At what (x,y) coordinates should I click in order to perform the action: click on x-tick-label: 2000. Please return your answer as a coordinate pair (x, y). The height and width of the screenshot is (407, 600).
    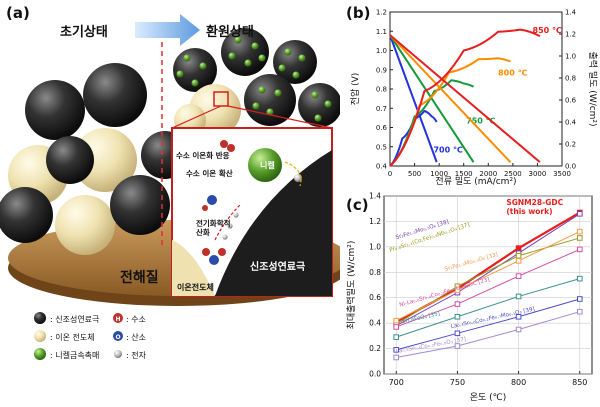
    Looking at the image, I should click on (488, 174).